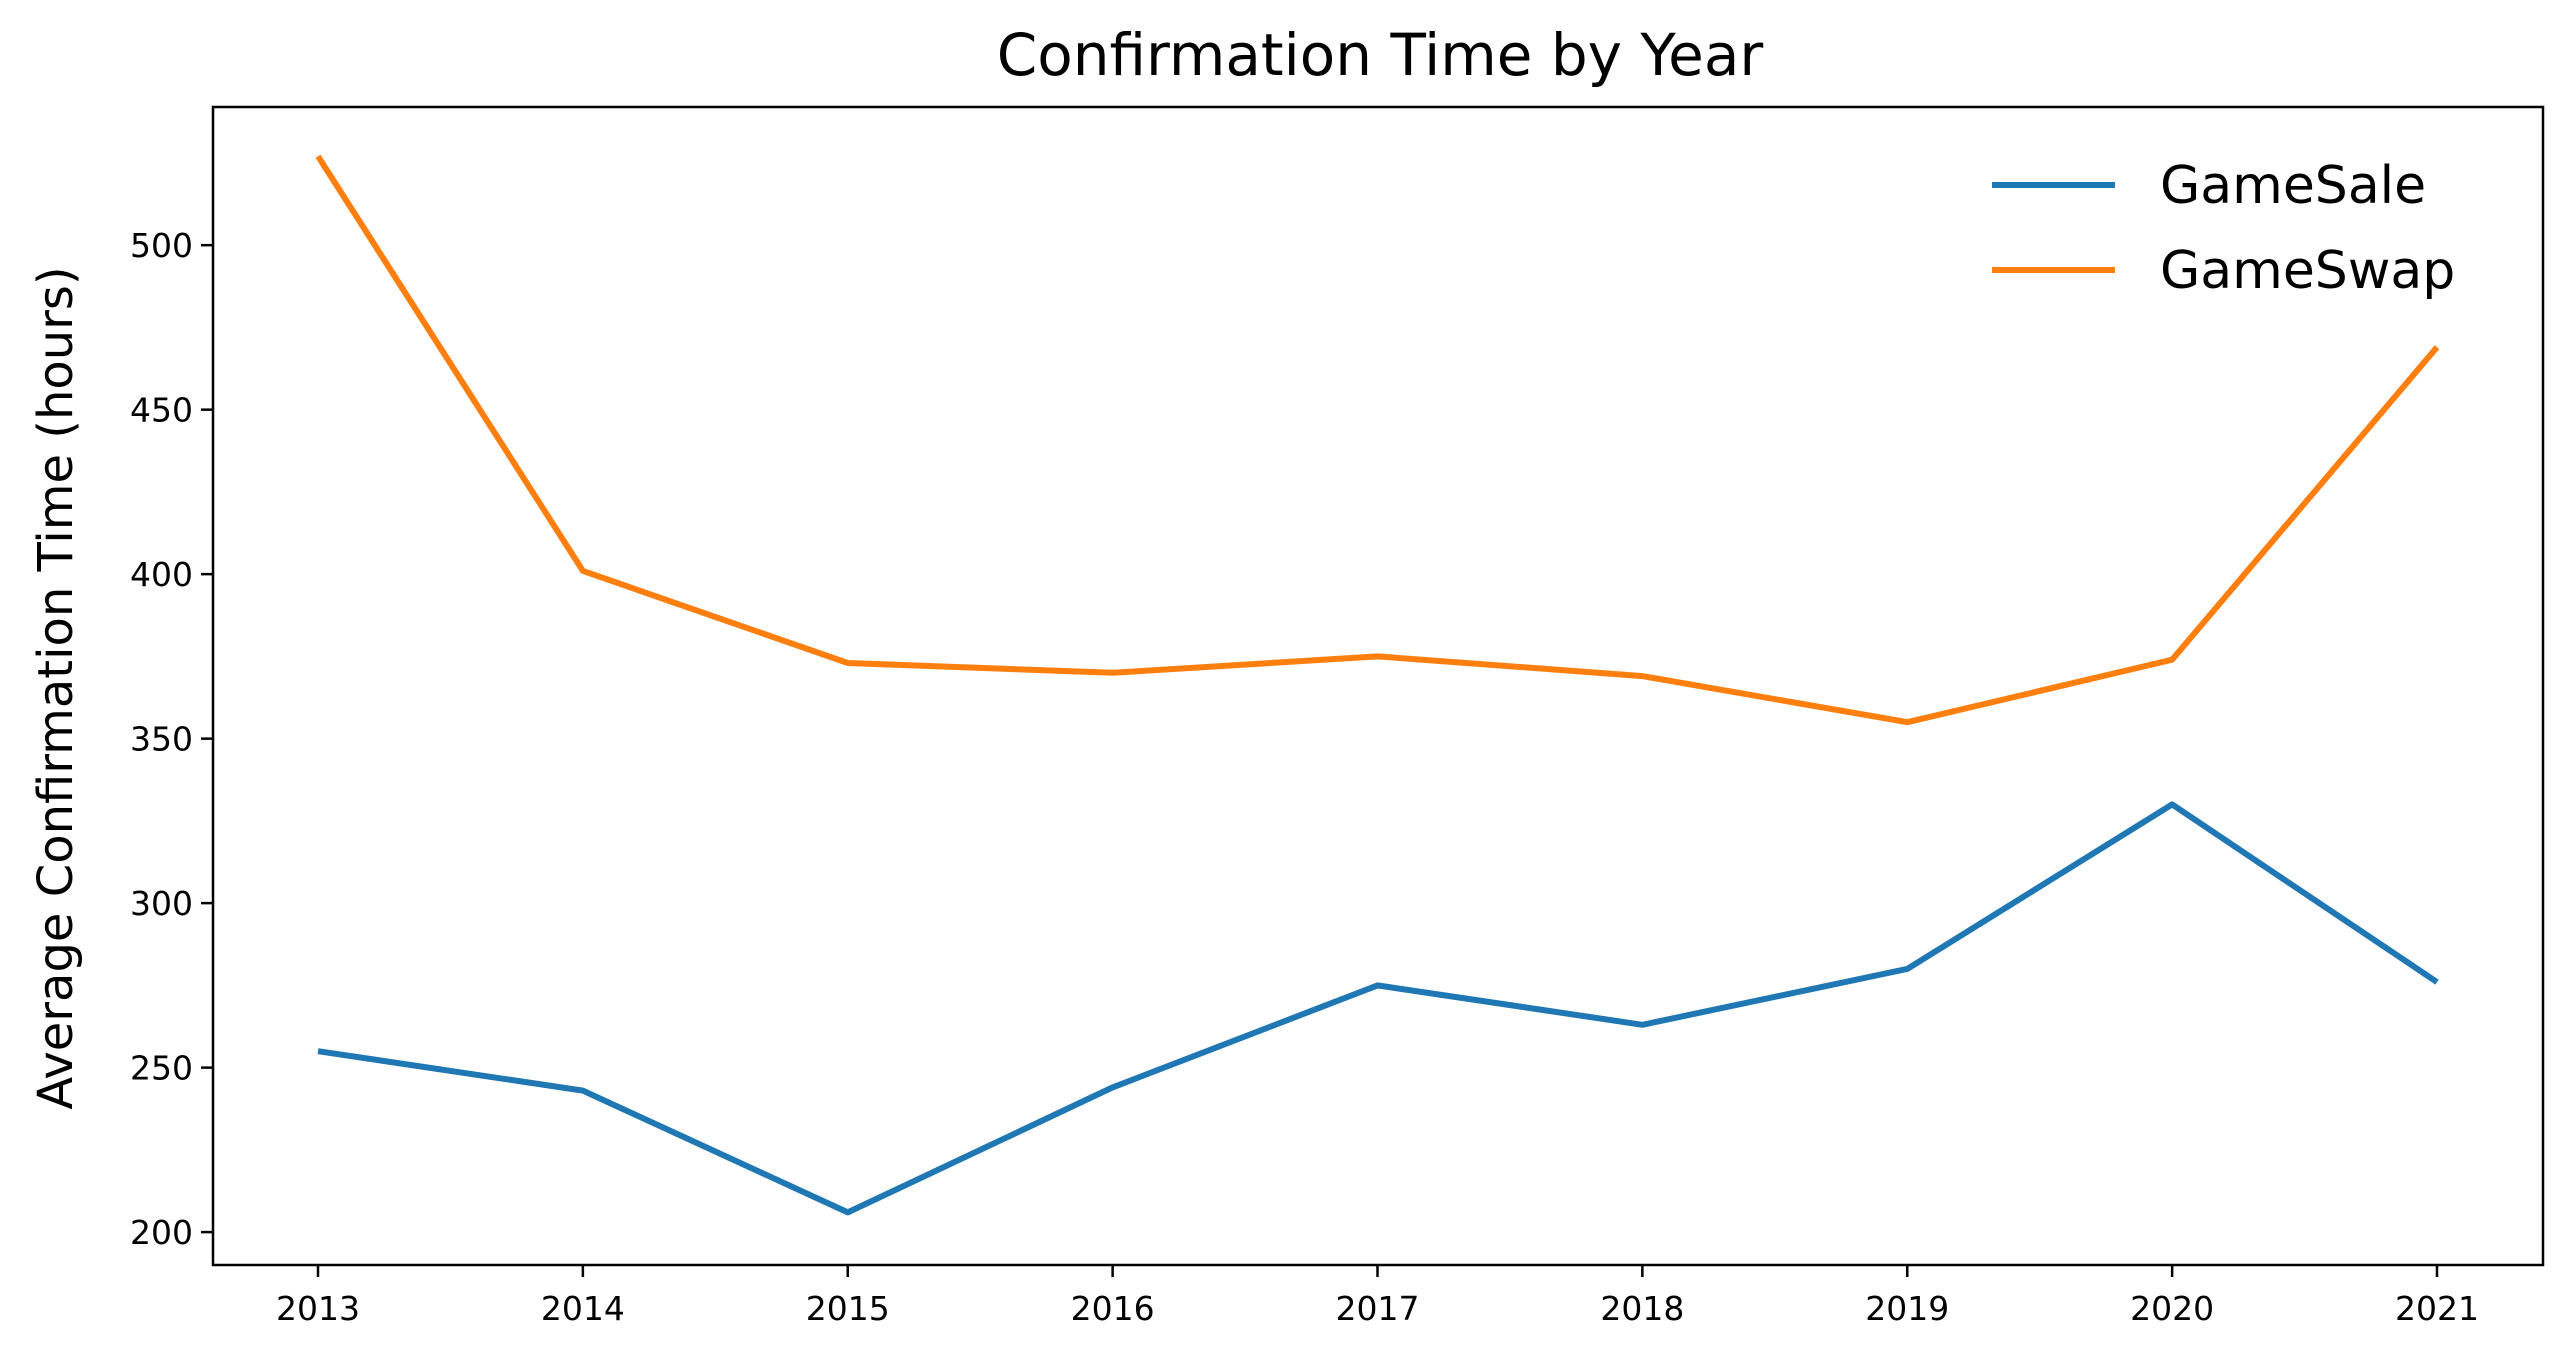 The height and width of the screenshot is (1363, 2567). I want to click on x-tick-label: 2013, so click(318, 1308).